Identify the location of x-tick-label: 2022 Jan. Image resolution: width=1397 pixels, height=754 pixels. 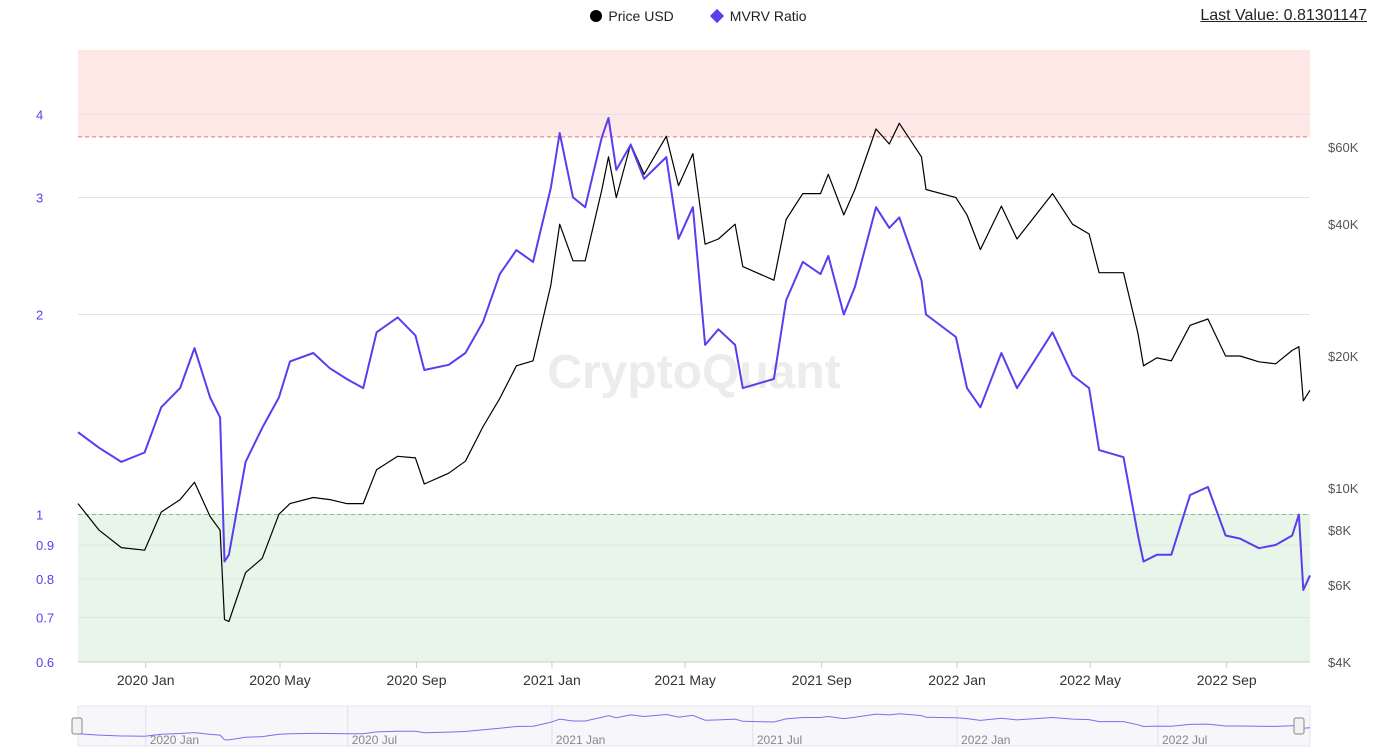
(957, 680).